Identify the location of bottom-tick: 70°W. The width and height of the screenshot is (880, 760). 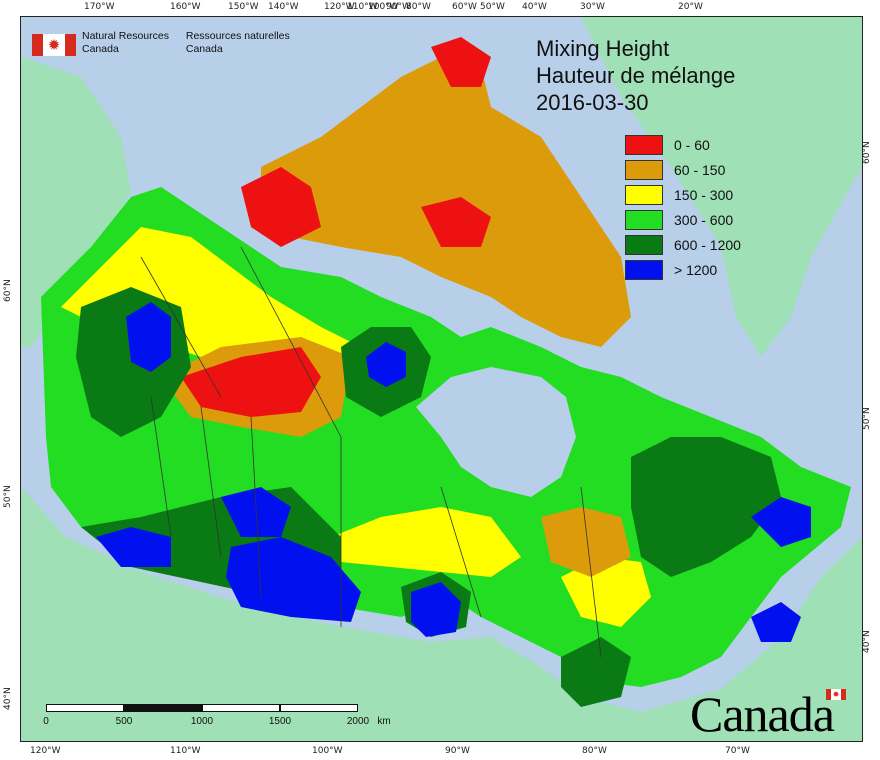
(737, 751).